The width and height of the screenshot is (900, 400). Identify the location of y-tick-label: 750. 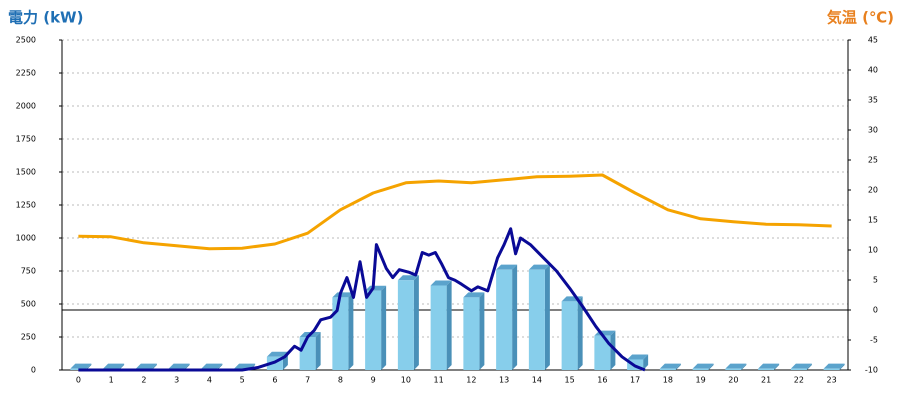
(28, 271).